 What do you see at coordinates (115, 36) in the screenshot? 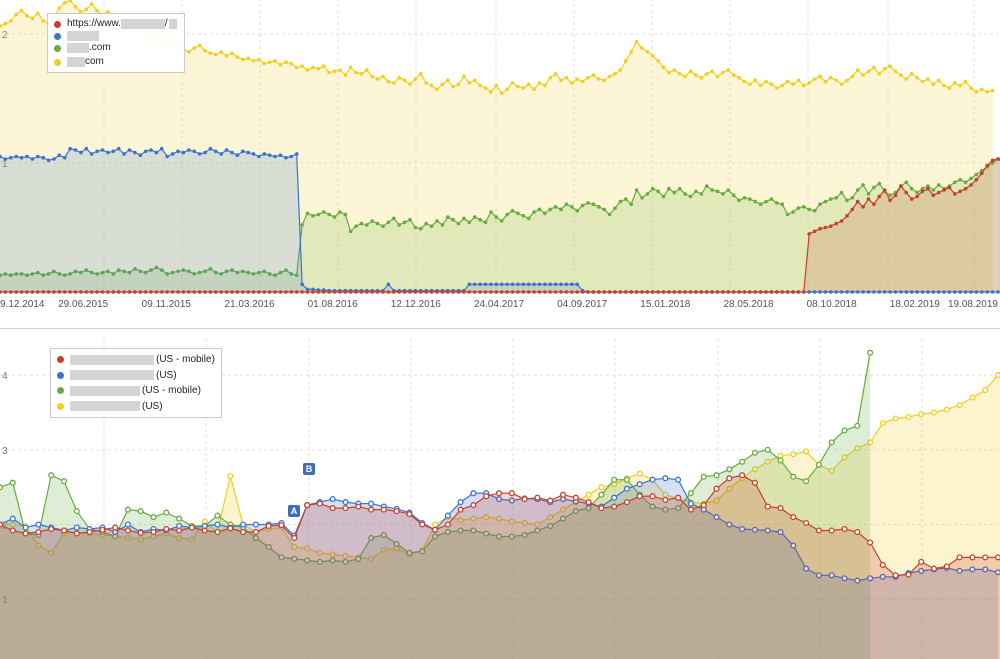
I see `top-legend-item-blue` at bounding box center [115, 36].